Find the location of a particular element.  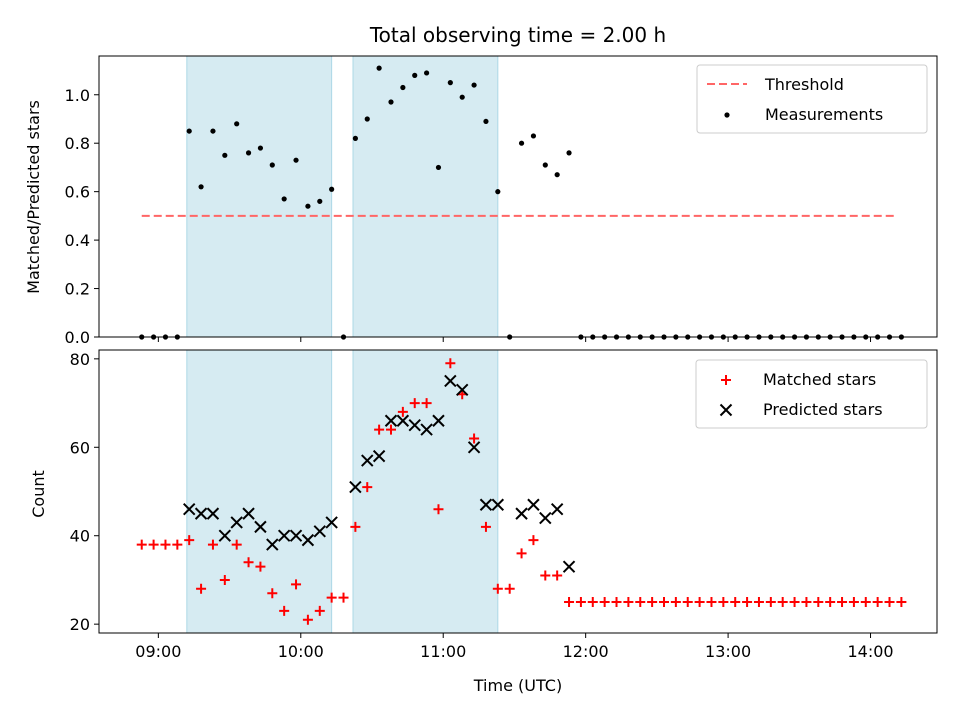

bottom-y-tick-label: 60 is located at coordinates (80, 447).